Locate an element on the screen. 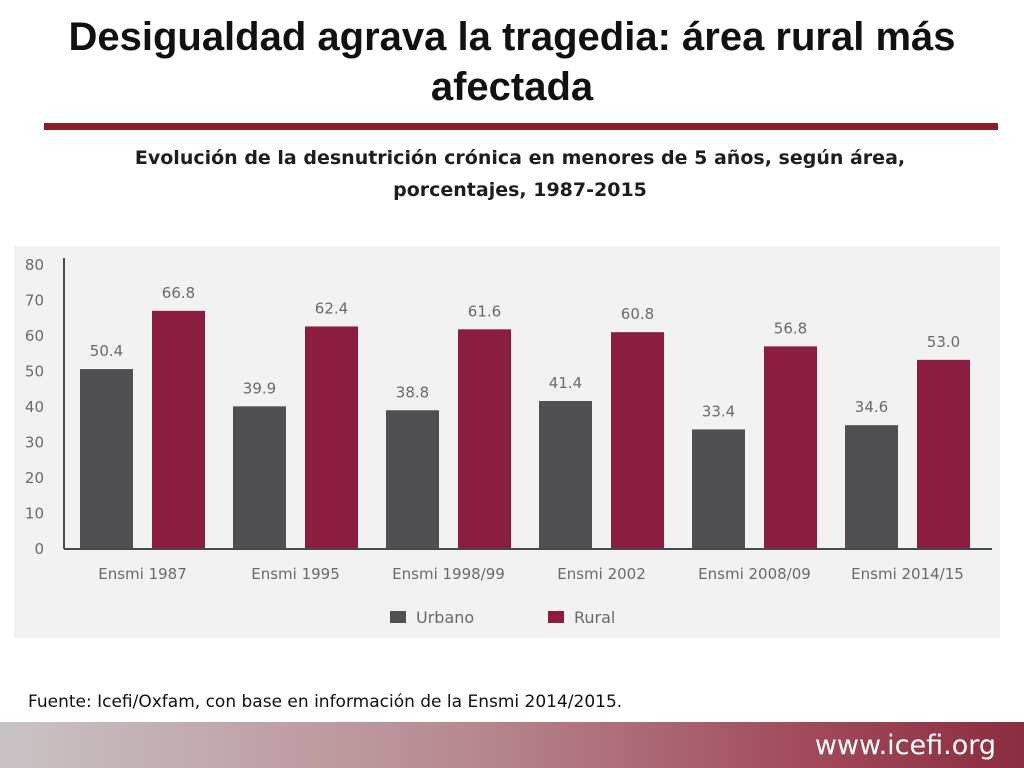  legend-swatch-urbano is located at coordinates (398, 617).